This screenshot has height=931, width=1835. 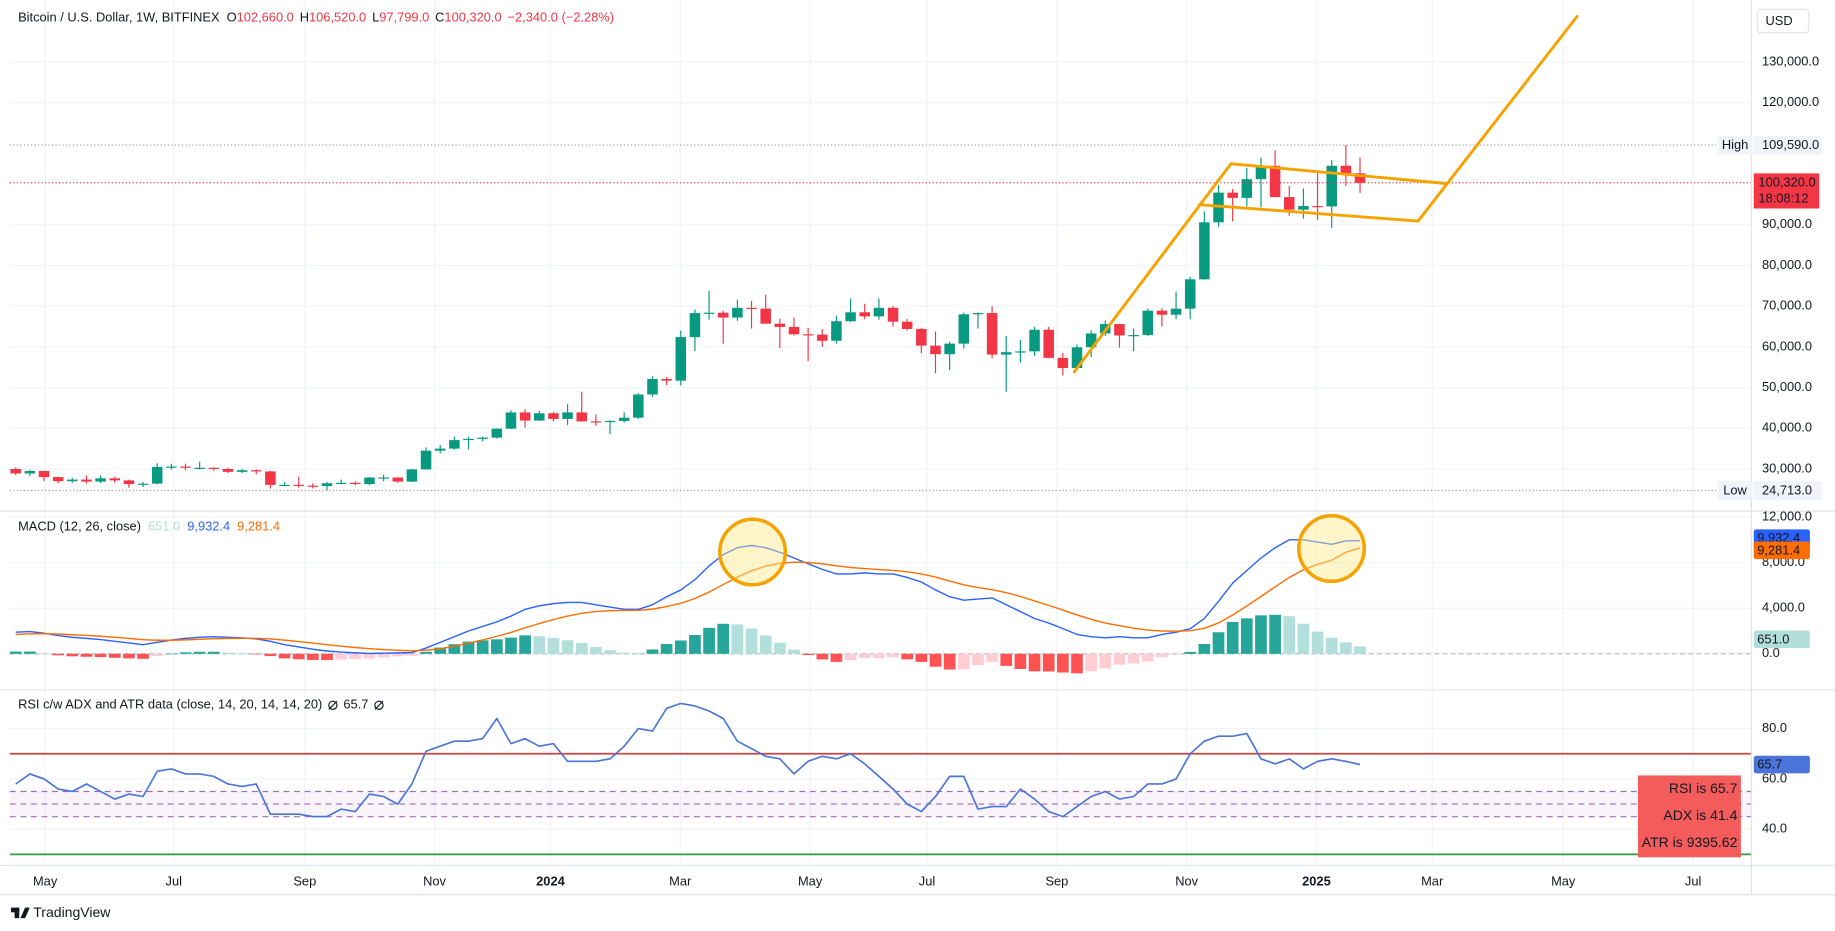 What do you see at coordinates (1787, 467) in the screenshot?
I see `y-tick-label: 30,000.0` at bounding box center [1787, 467].